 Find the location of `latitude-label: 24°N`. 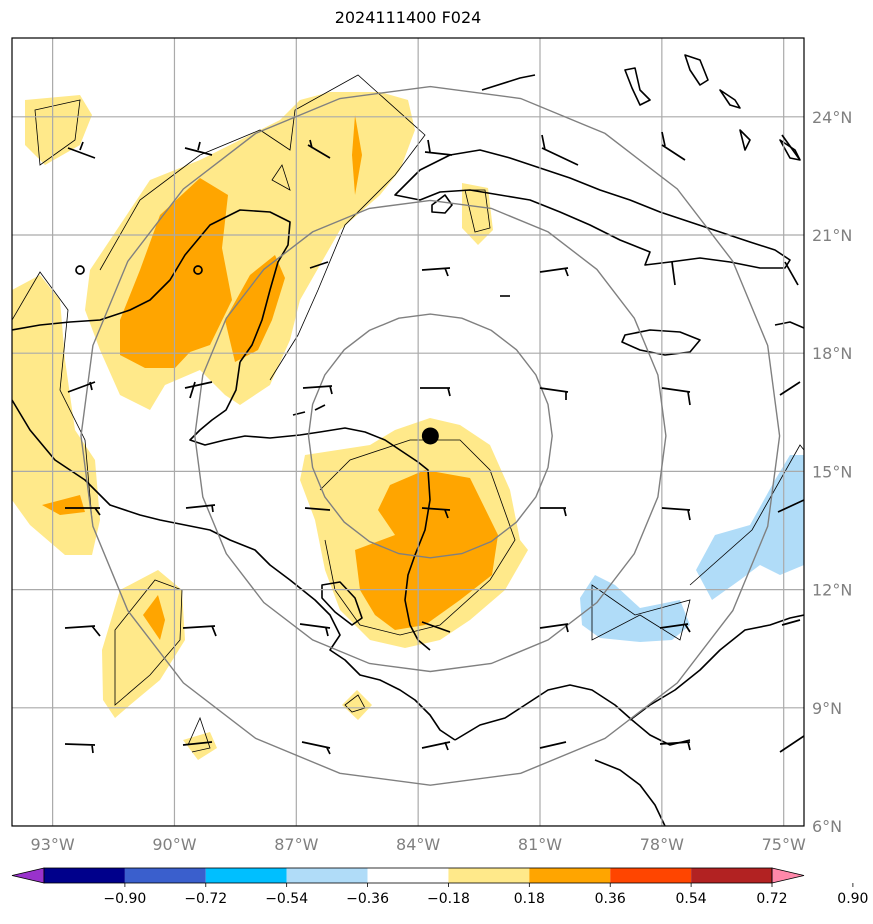

latitude-label: 24°N is located at coordinates (832, 117).